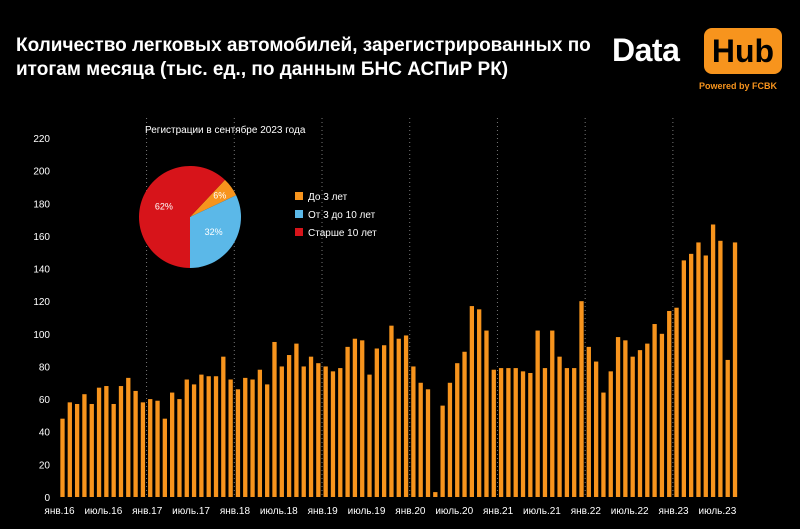  Describe the element at coordinates (41, 270) in the screenshot. I see `y-tick-label: 140` at that location.